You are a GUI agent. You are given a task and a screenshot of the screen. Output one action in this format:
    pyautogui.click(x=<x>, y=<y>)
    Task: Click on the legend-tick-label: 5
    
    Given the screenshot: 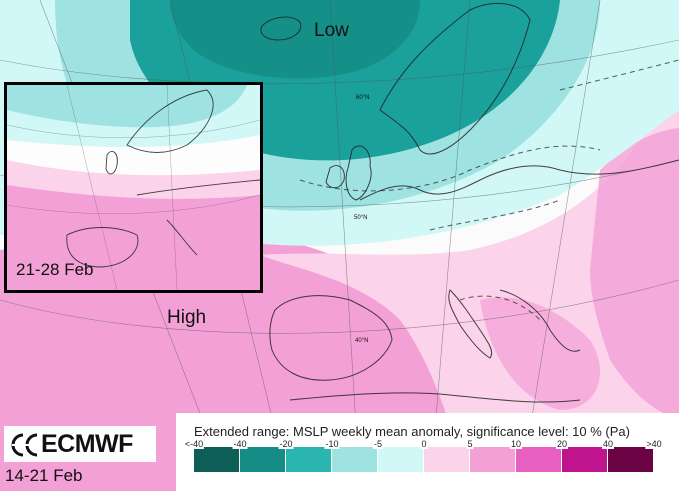 What is the action you would take?
    pyautogui.click(x=470, y=444)
    